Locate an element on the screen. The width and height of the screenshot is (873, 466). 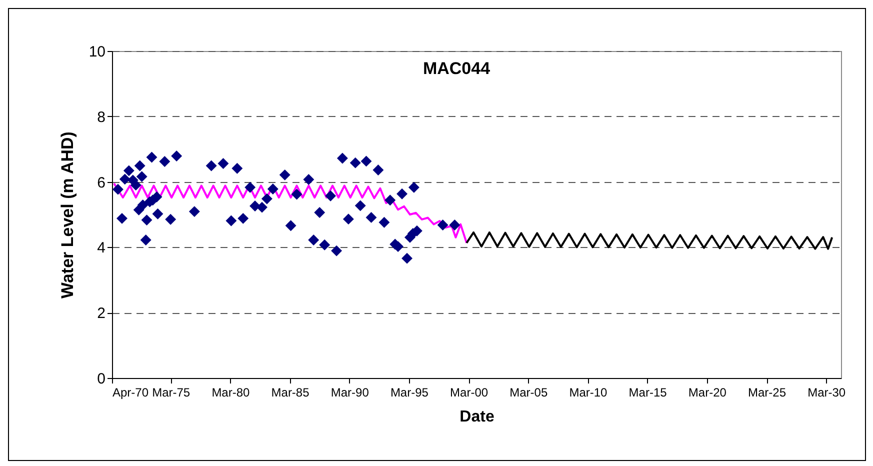
line-series is located at coordinates (650, 240).